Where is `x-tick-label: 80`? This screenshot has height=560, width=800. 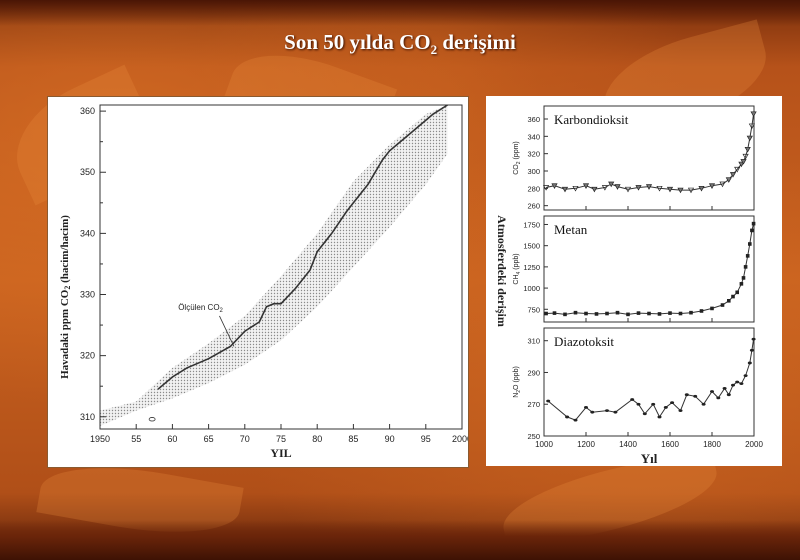 x-tick-label: 80 is located at coordinates (317, 439).